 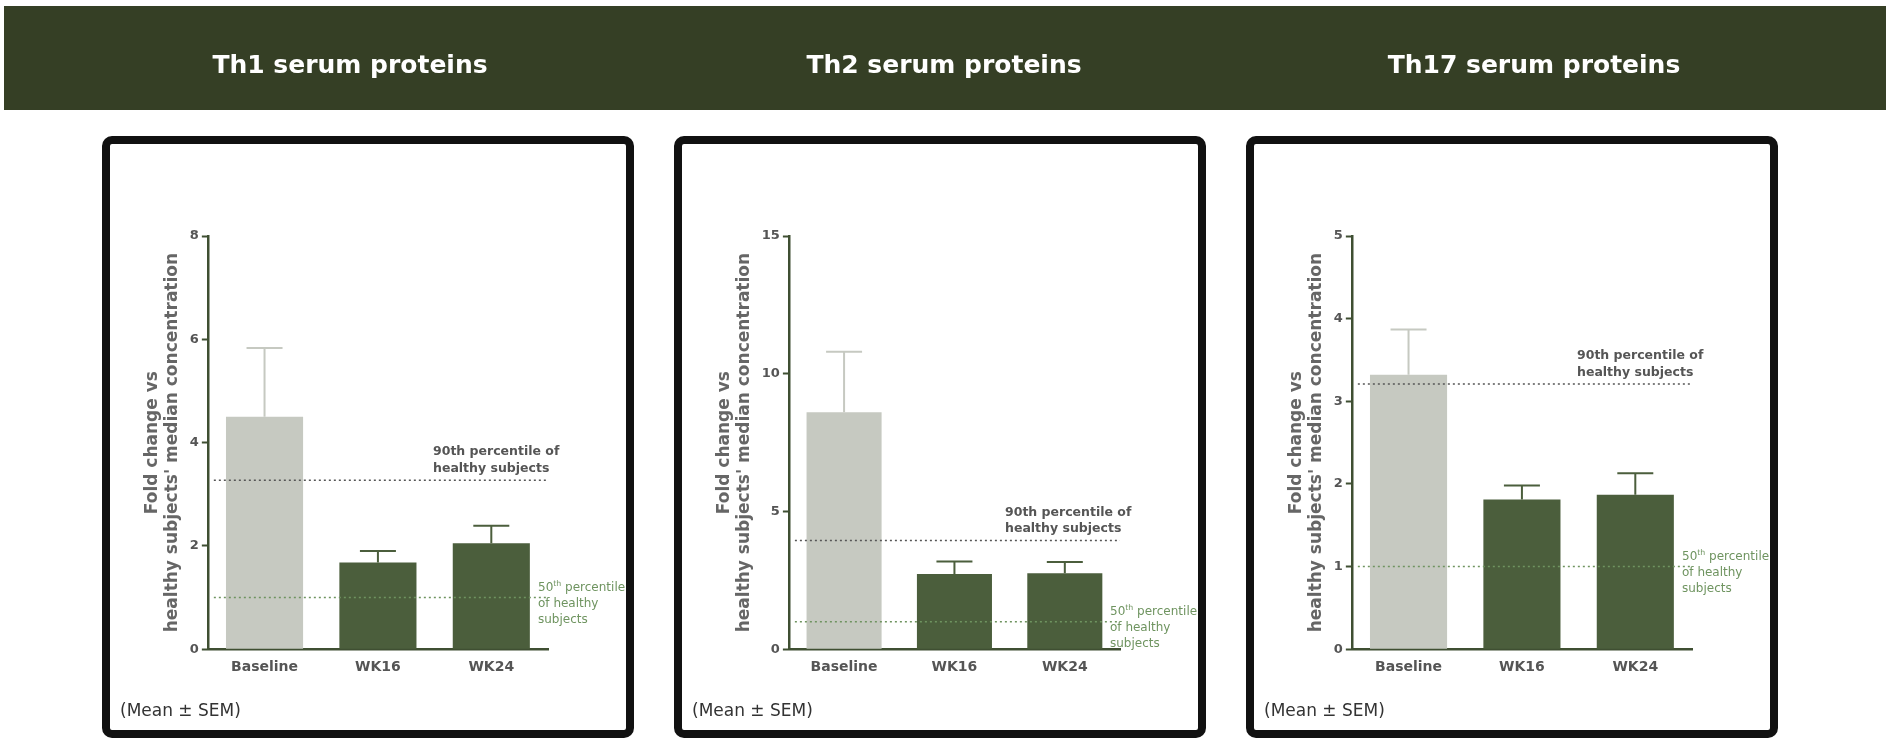 What do you see at coordinates (194, 338) in the screenshot?
I see `y-tick-label: 6` at bounding box center [194, 338].